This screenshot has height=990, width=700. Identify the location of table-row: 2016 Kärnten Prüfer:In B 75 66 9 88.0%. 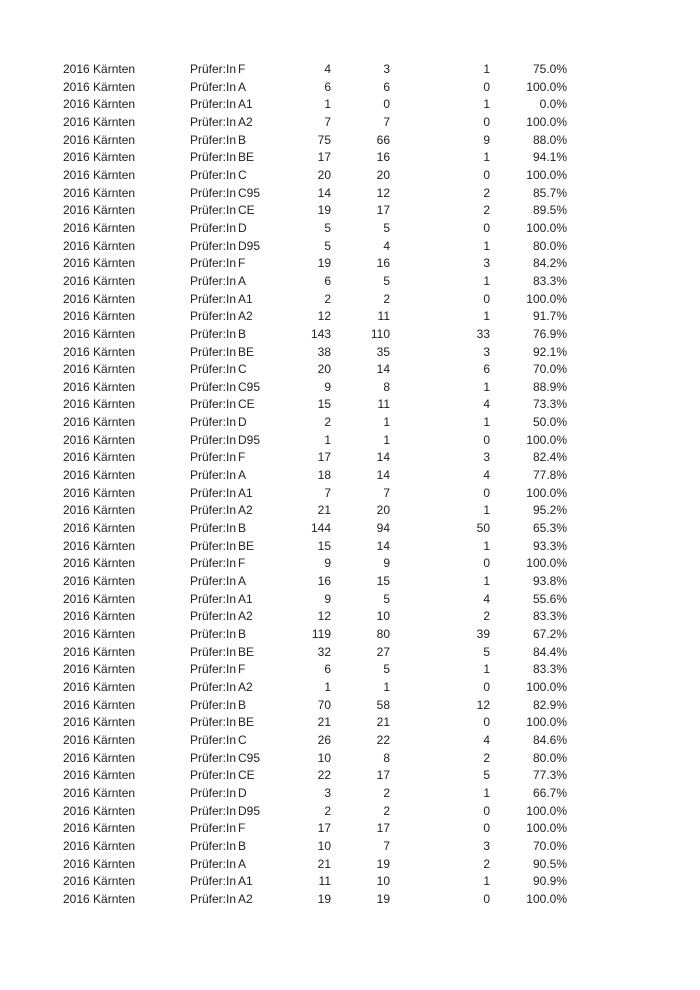
(315, 141).